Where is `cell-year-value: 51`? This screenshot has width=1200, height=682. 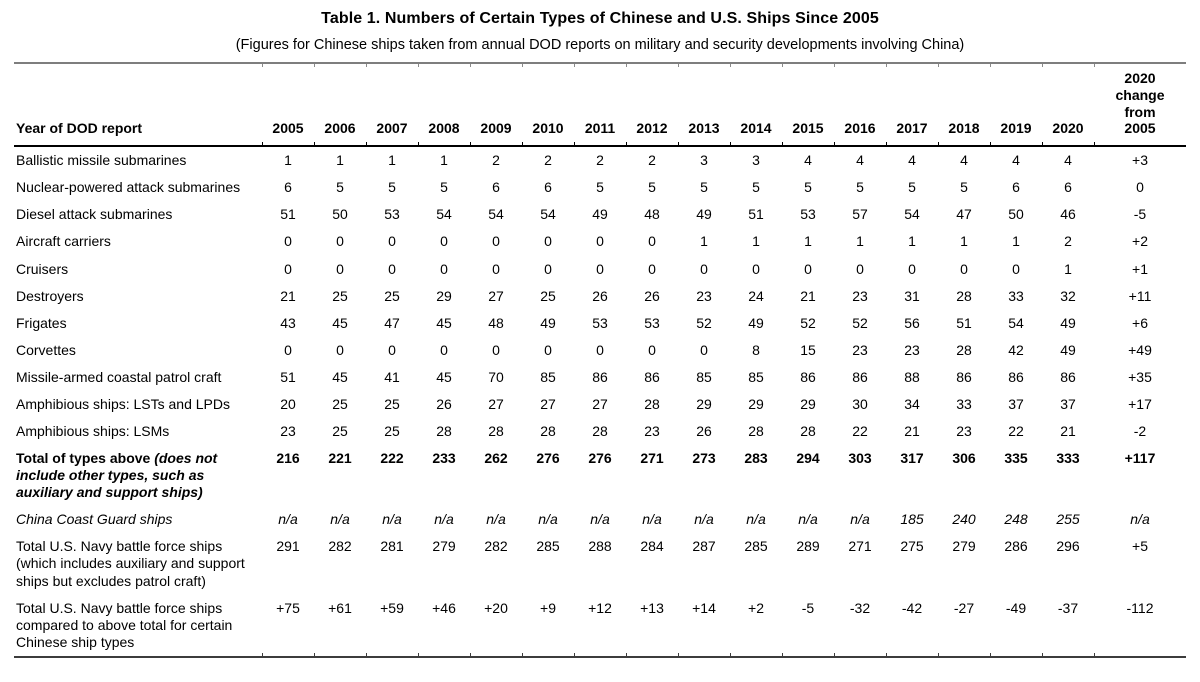
cell-year-value: 51 is located at coordinates (964, 322).